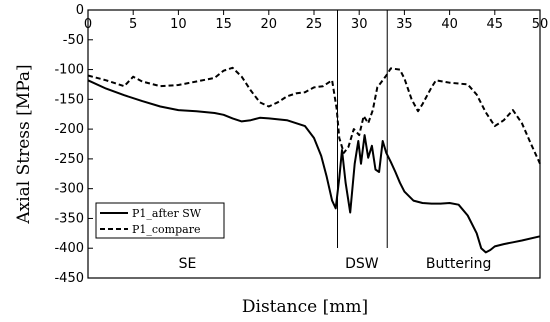 The width and height of the screenshot is (550, 322). Describe the element at coordinates (495, 24) in the screenshot. I see `x-tick-label: 45` at that location.